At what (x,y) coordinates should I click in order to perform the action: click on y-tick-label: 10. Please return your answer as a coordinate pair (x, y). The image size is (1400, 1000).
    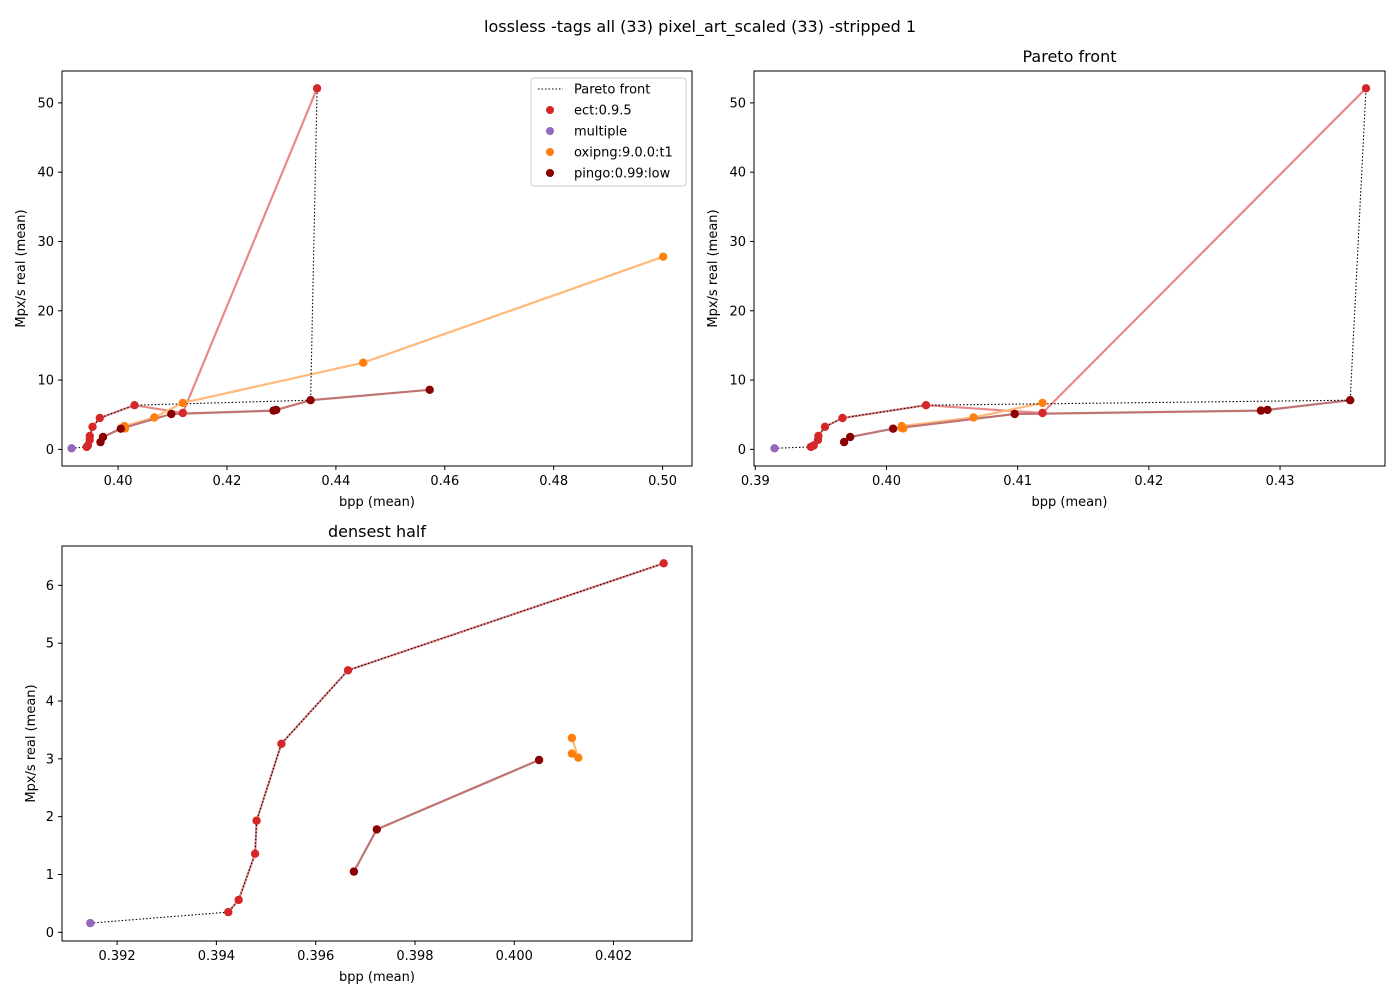
    Looking at the image, I should click on (737, 381).